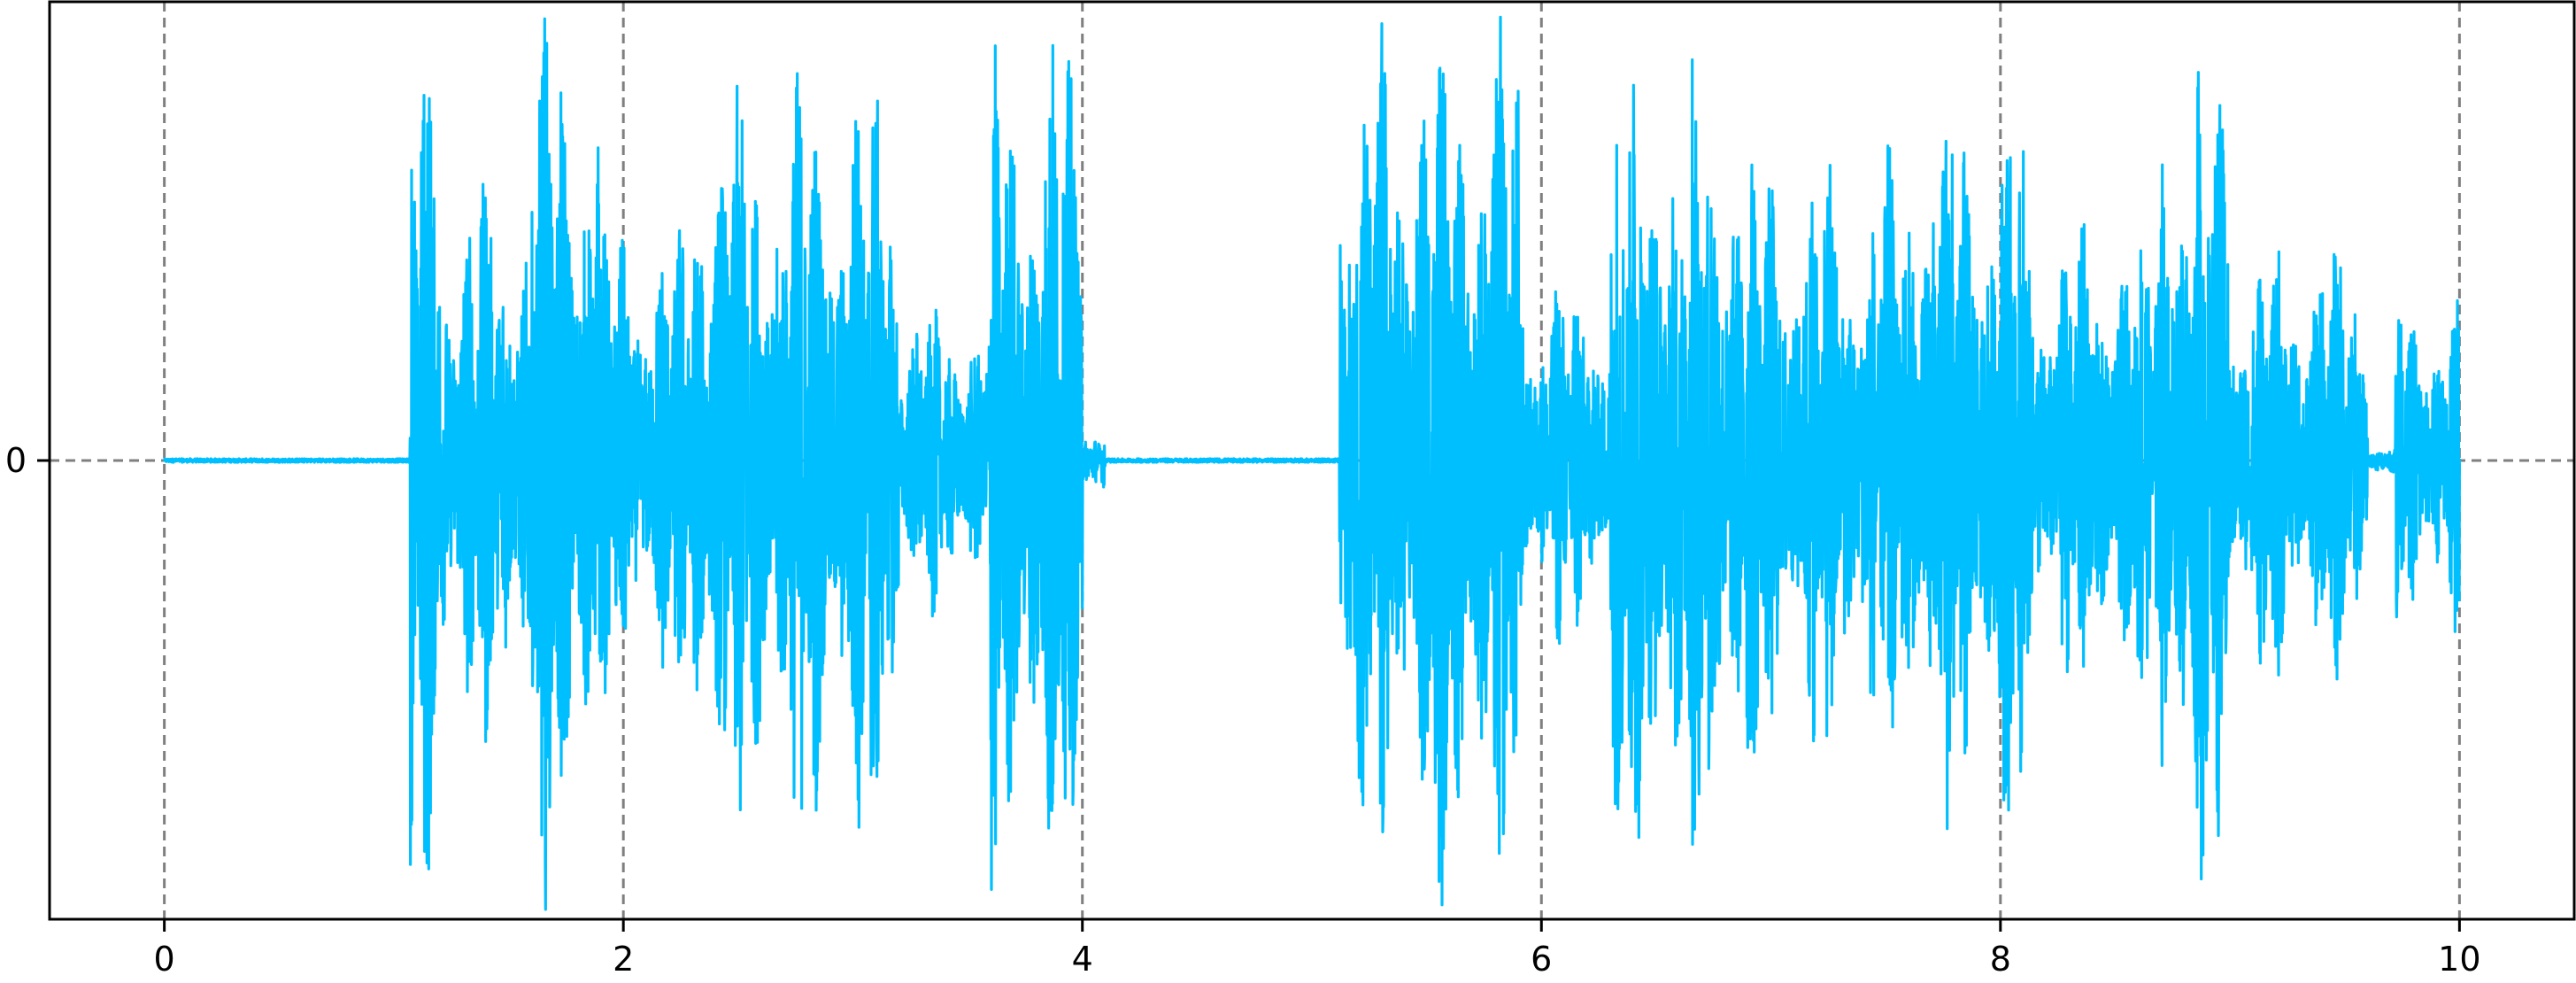 This screenshot has height=983, width=2576. What do you see at coordinates (2459, 959) in the screenshot?
I see `x-tick-label: 10` at bounding box center [2459, 959].